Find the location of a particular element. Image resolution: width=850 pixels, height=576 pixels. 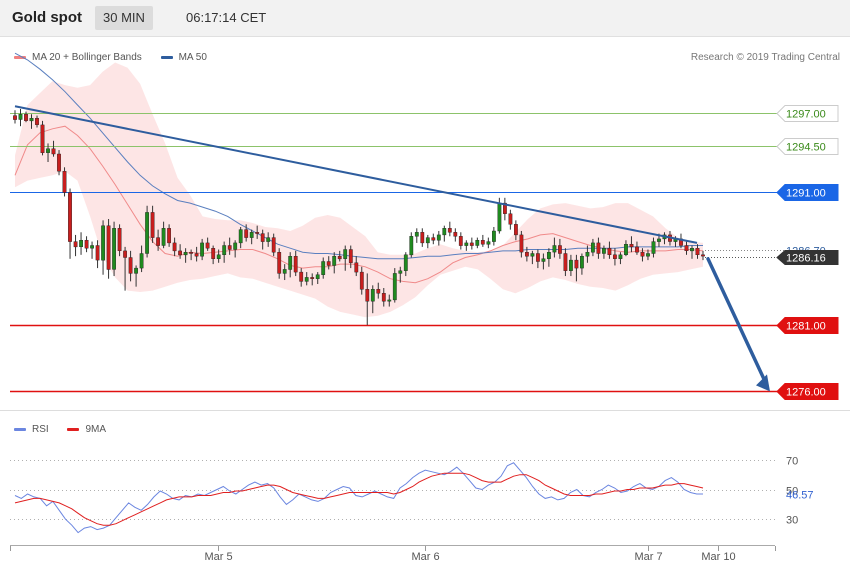

level-label-0: 1297.00 is located at coordinates (806, 115).